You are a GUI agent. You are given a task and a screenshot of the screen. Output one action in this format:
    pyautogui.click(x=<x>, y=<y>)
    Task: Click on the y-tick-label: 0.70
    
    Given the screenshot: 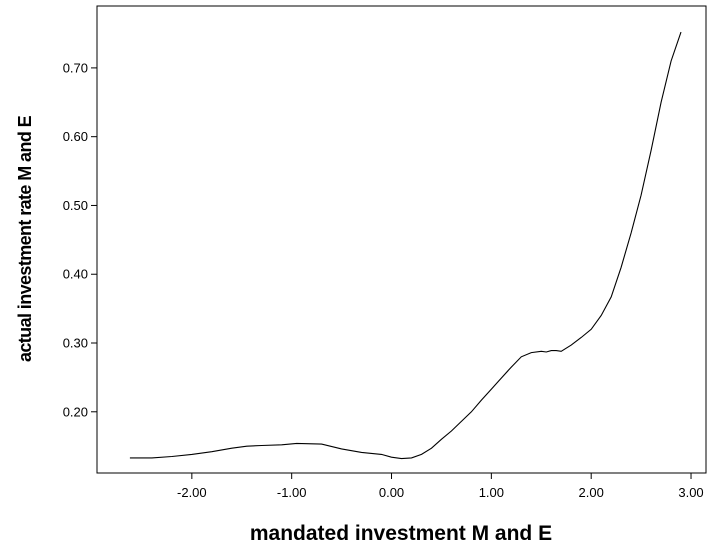 What is the action you would take?
    pyautogui.click(x=75, y=67)
    